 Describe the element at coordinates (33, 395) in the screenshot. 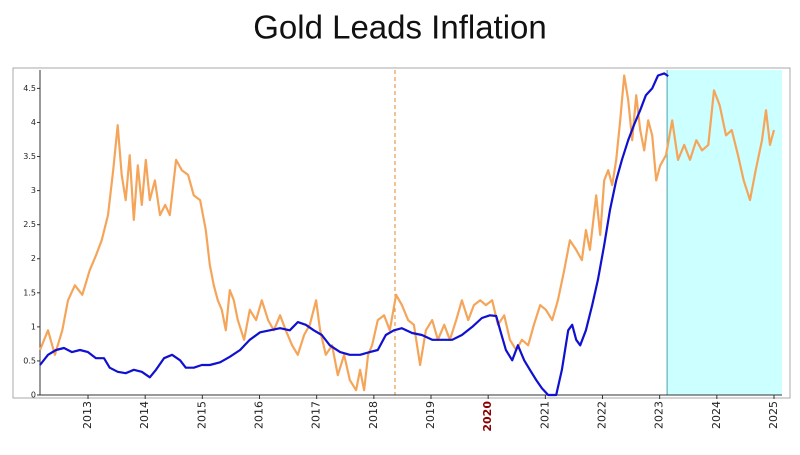

I see `y-tick-label: 0` at that location.